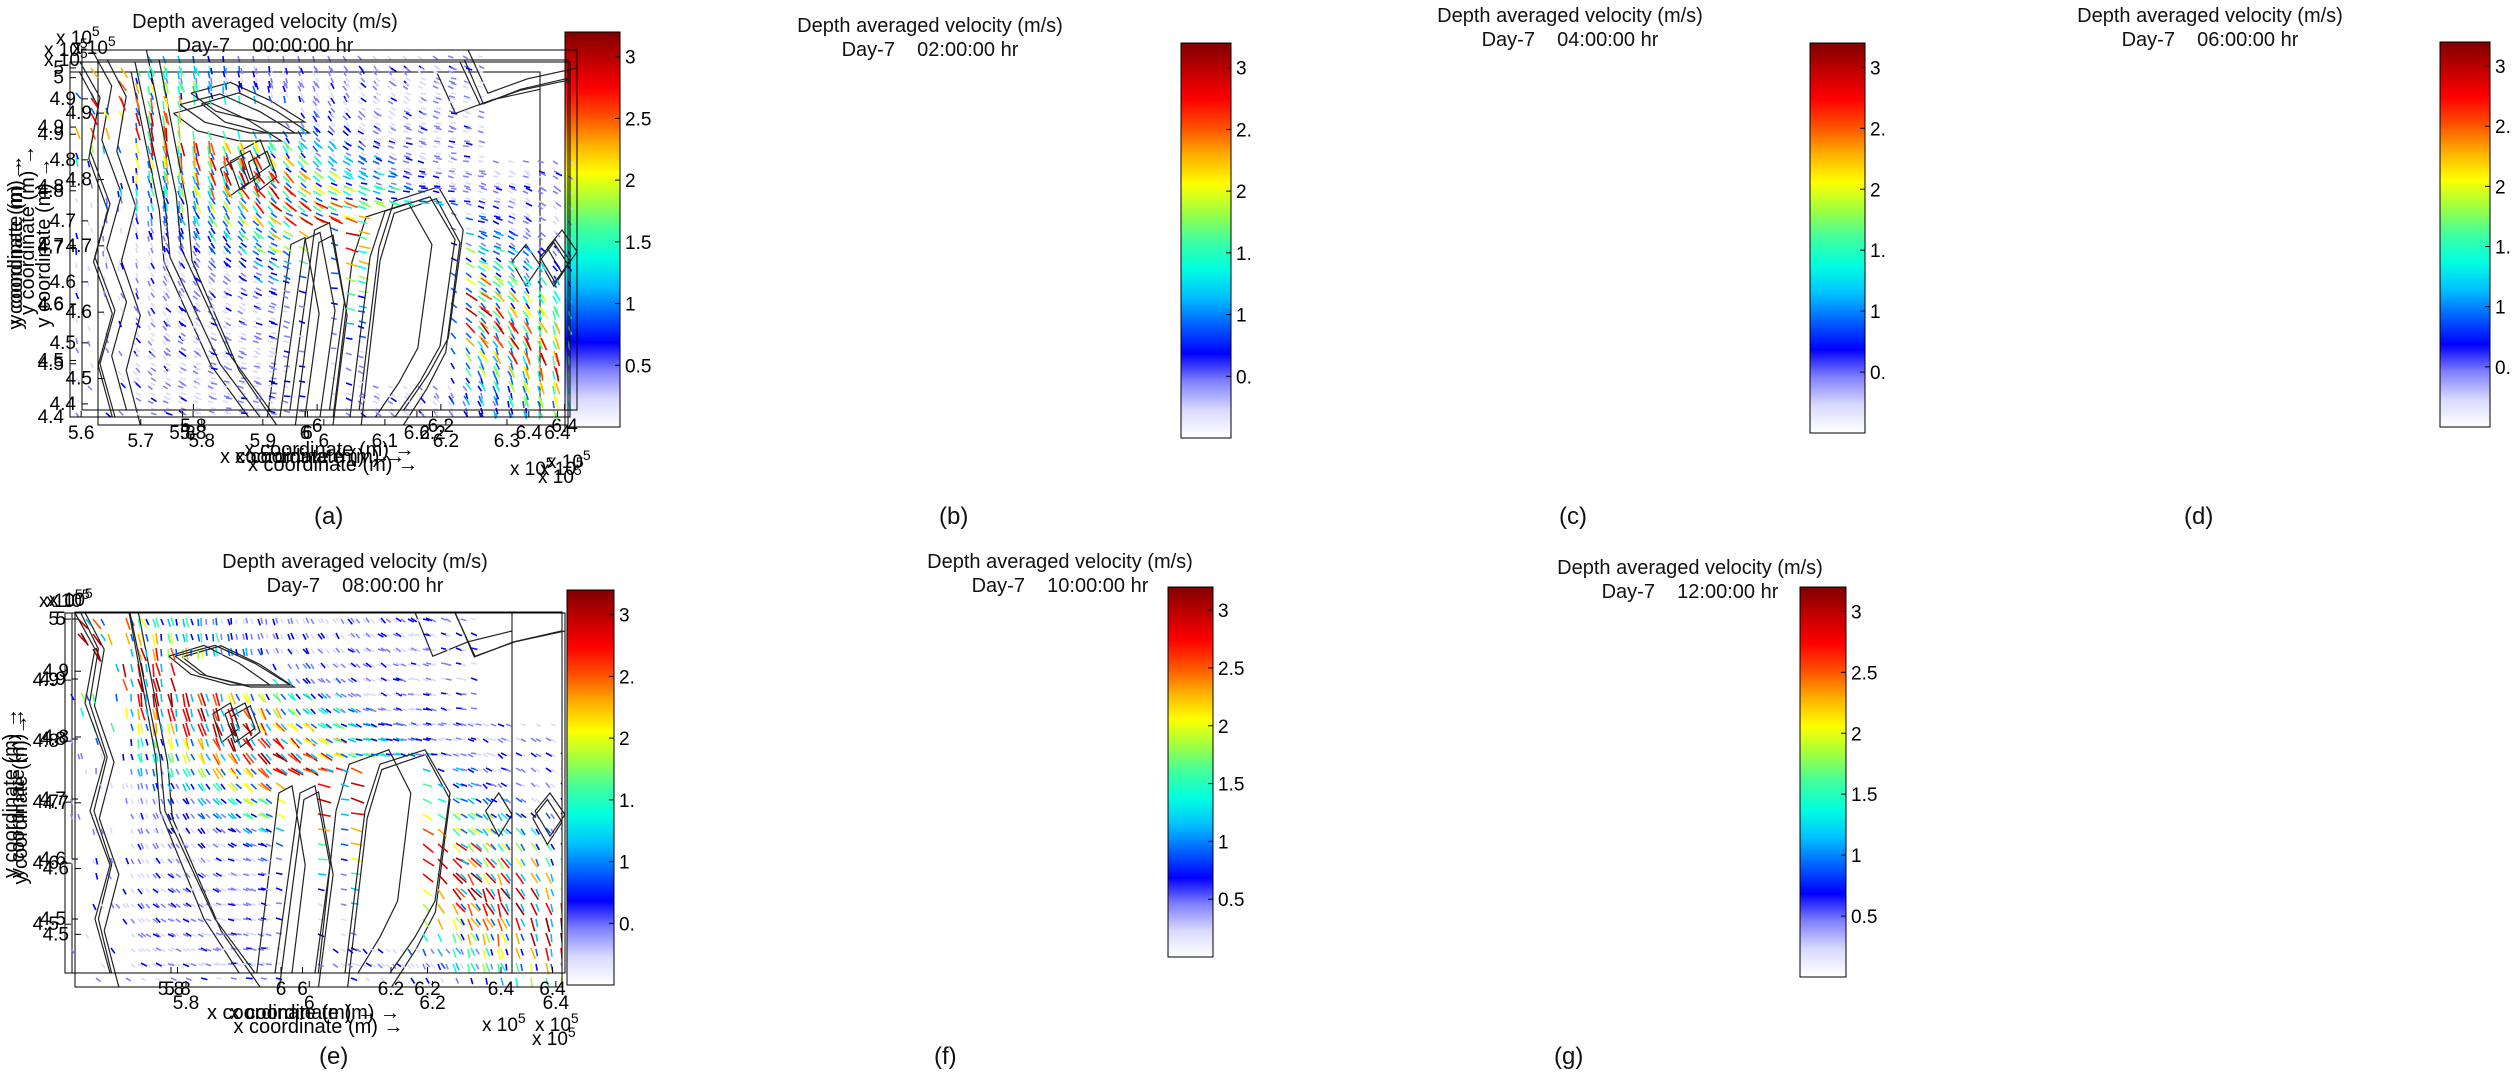 The width and height of the screenshot is (2518, 1085). Describe the element at coordinates (1856, 856) in the screenshot. I see `colorbar-tick-label: 1` at that location.